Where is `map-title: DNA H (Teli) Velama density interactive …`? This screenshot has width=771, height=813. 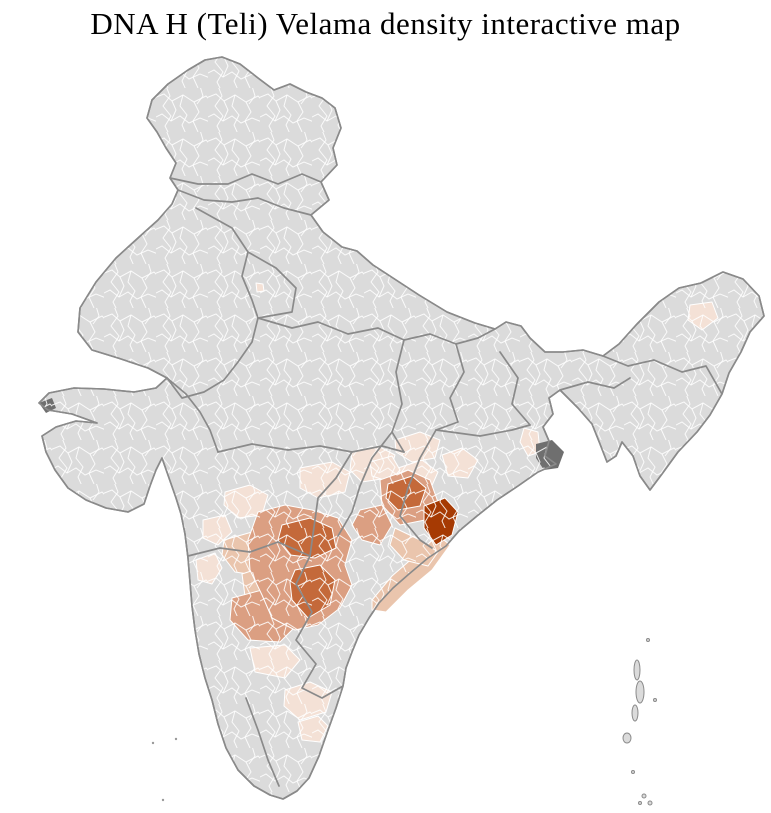
map-title: DNA H (Teli) Velama density interactive … is located at coordinates (385, 23).